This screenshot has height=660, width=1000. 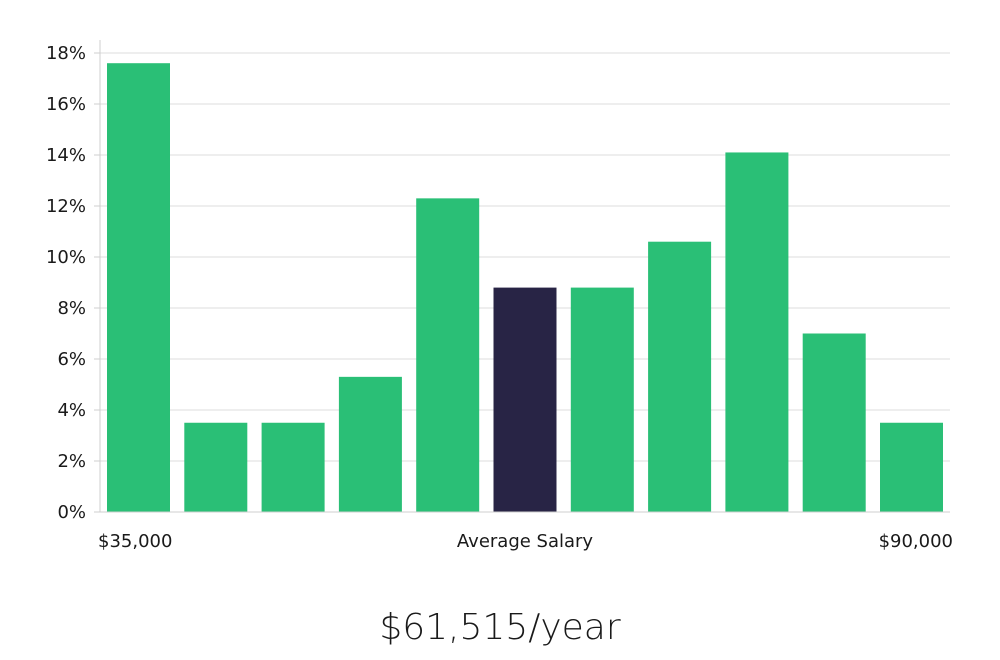 What do you see at coordinates (916, 541) in the screenshot?
I see `x-max-label: $90,000` at bounding box center [916, 541].